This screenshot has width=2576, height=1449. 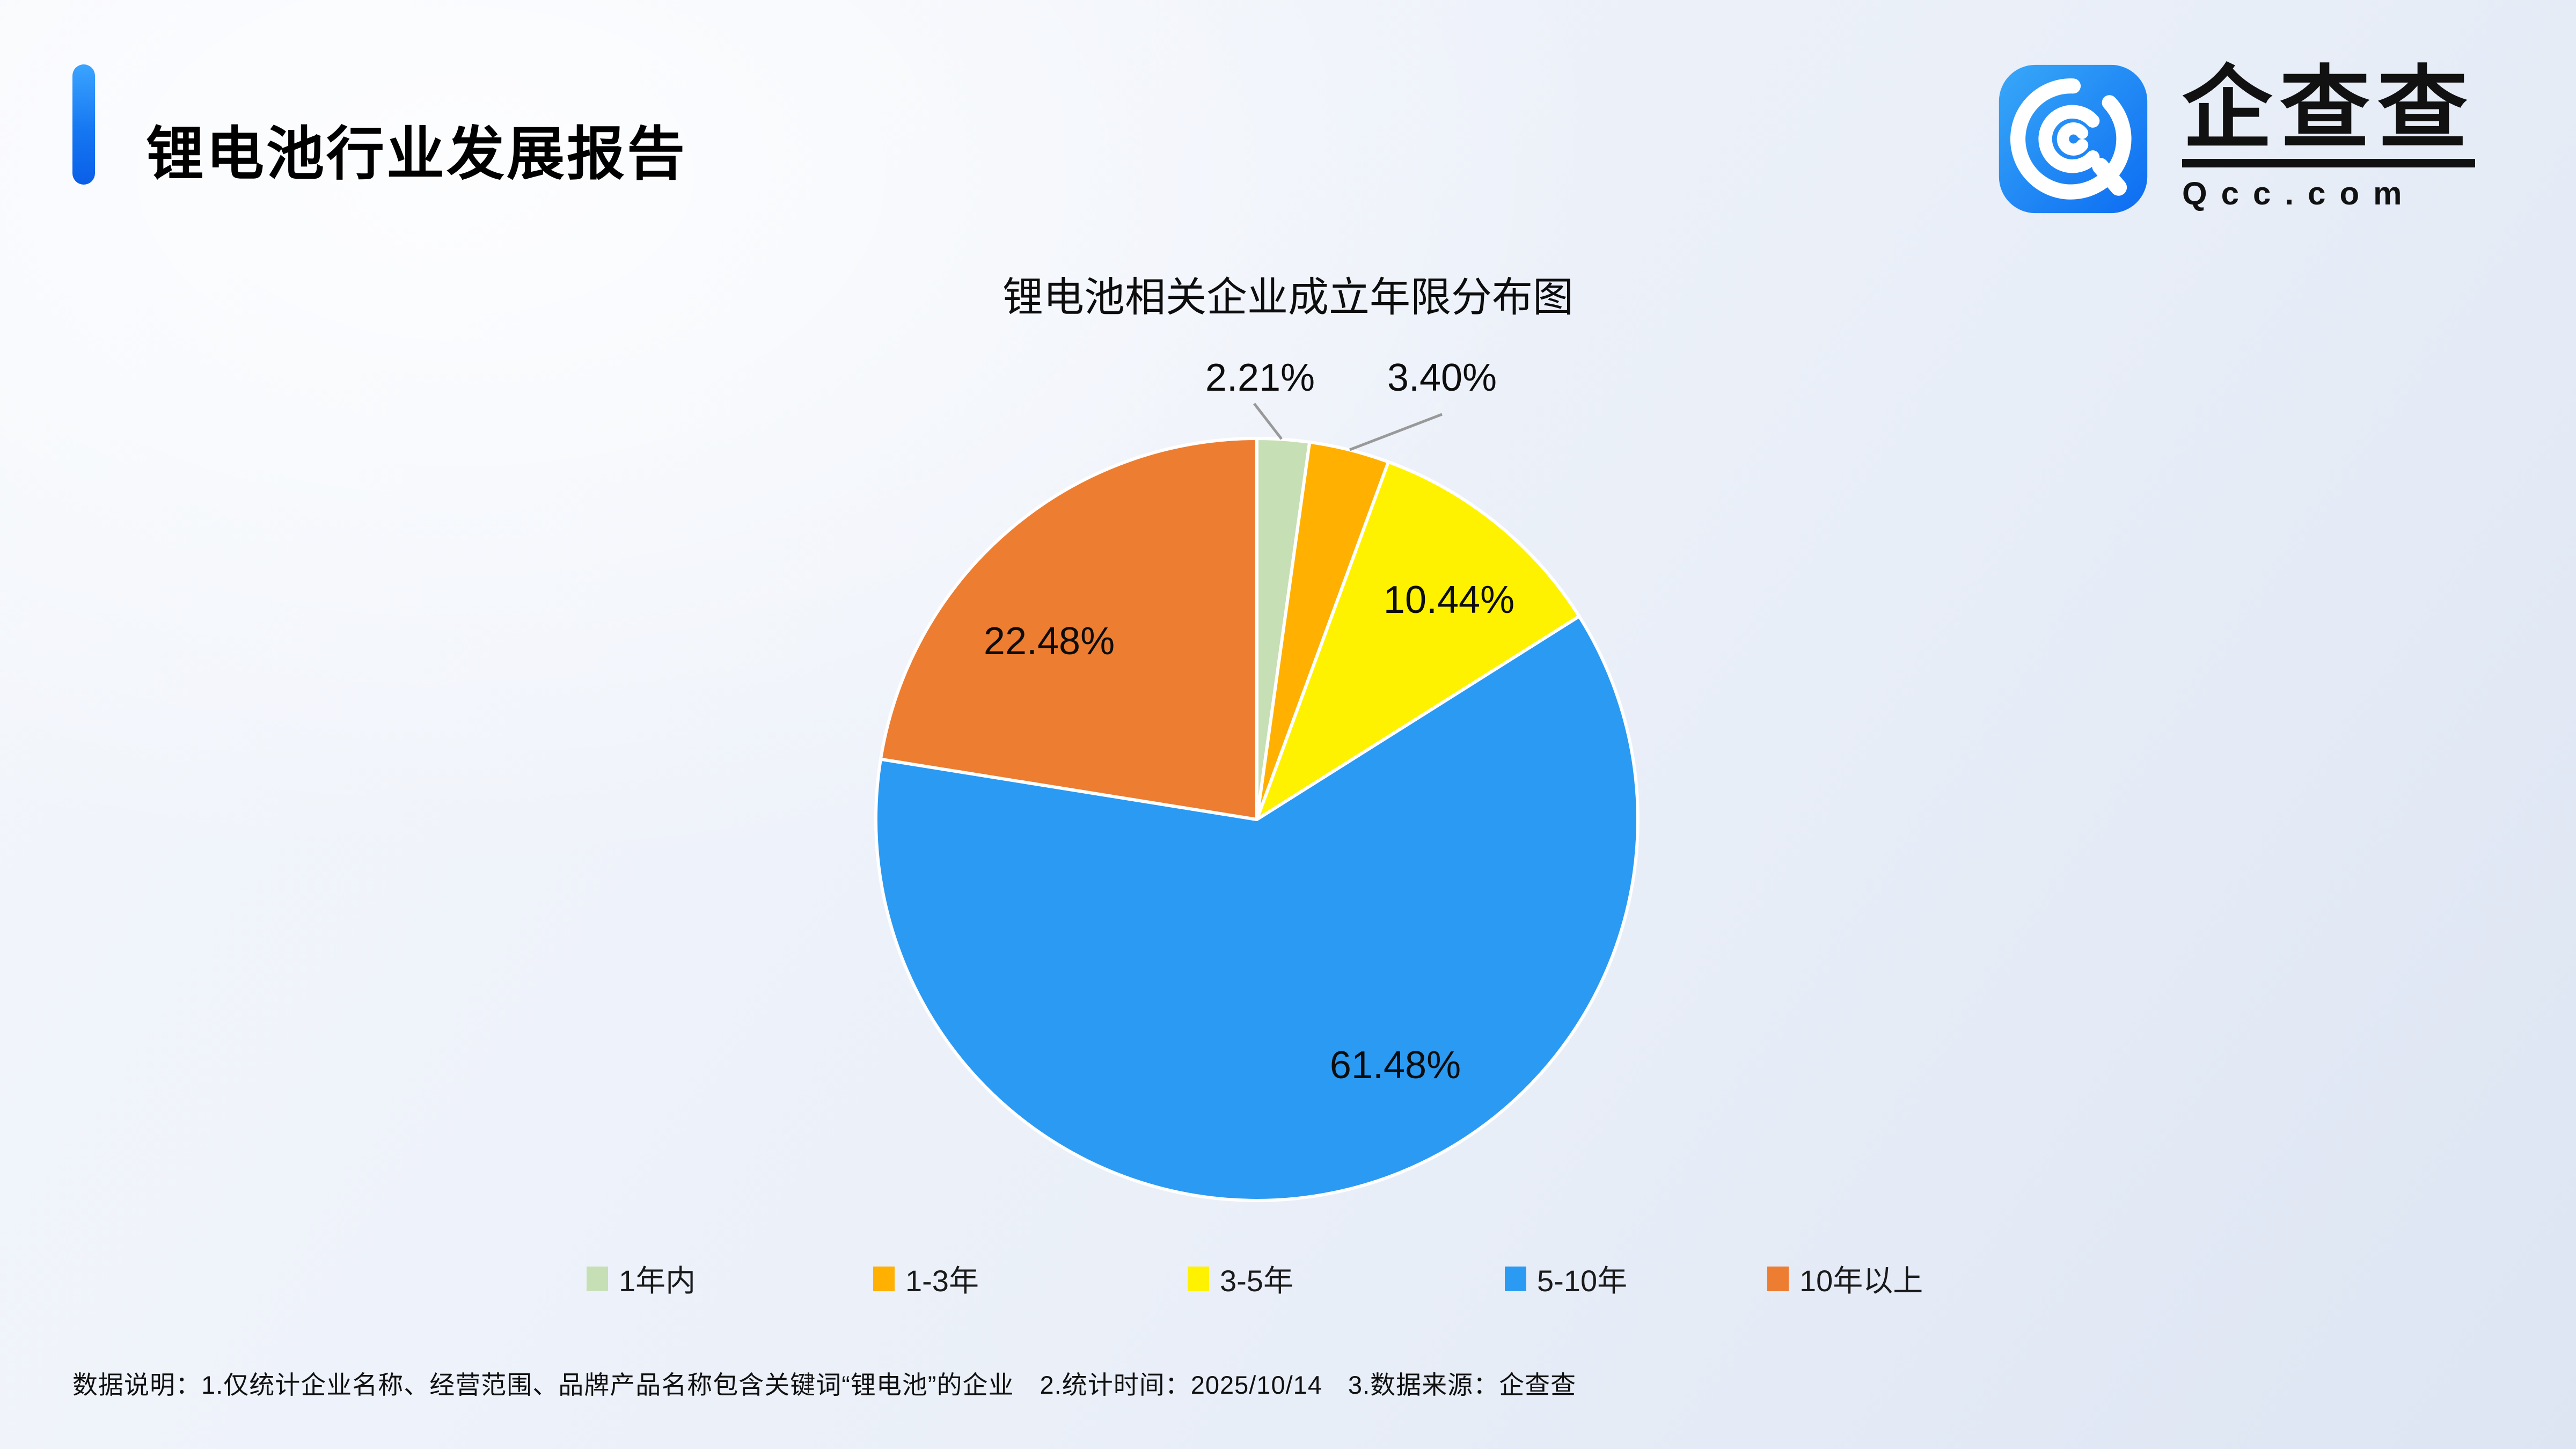 I want to click on qcc-logo: 企查查 Qcc.com, so click(x=2236, y=139).